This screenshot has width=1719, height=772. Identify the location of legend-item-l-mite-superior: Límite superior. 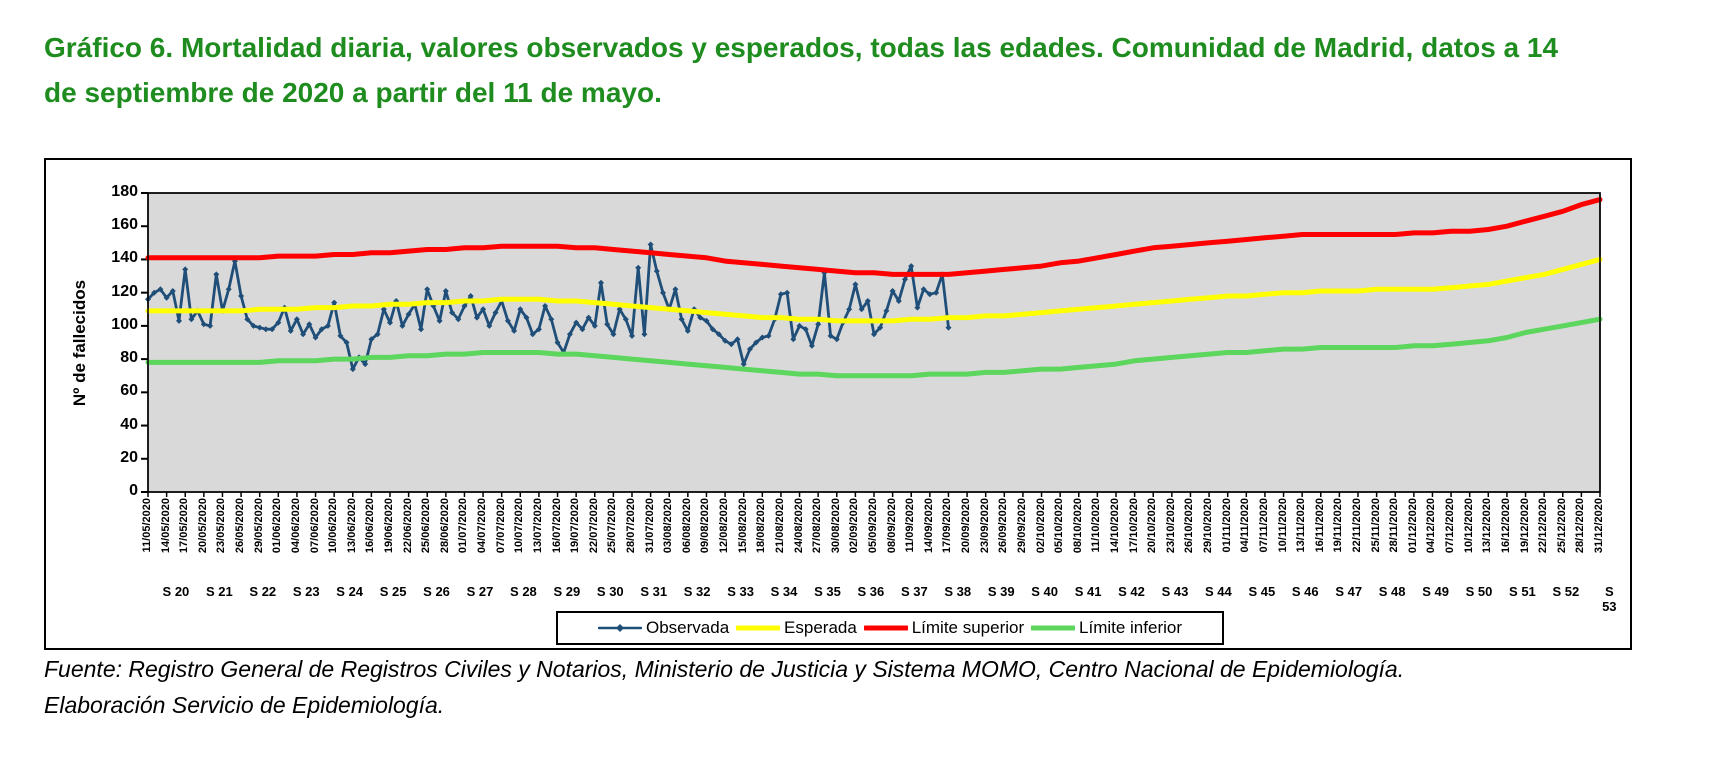
(944, 628).